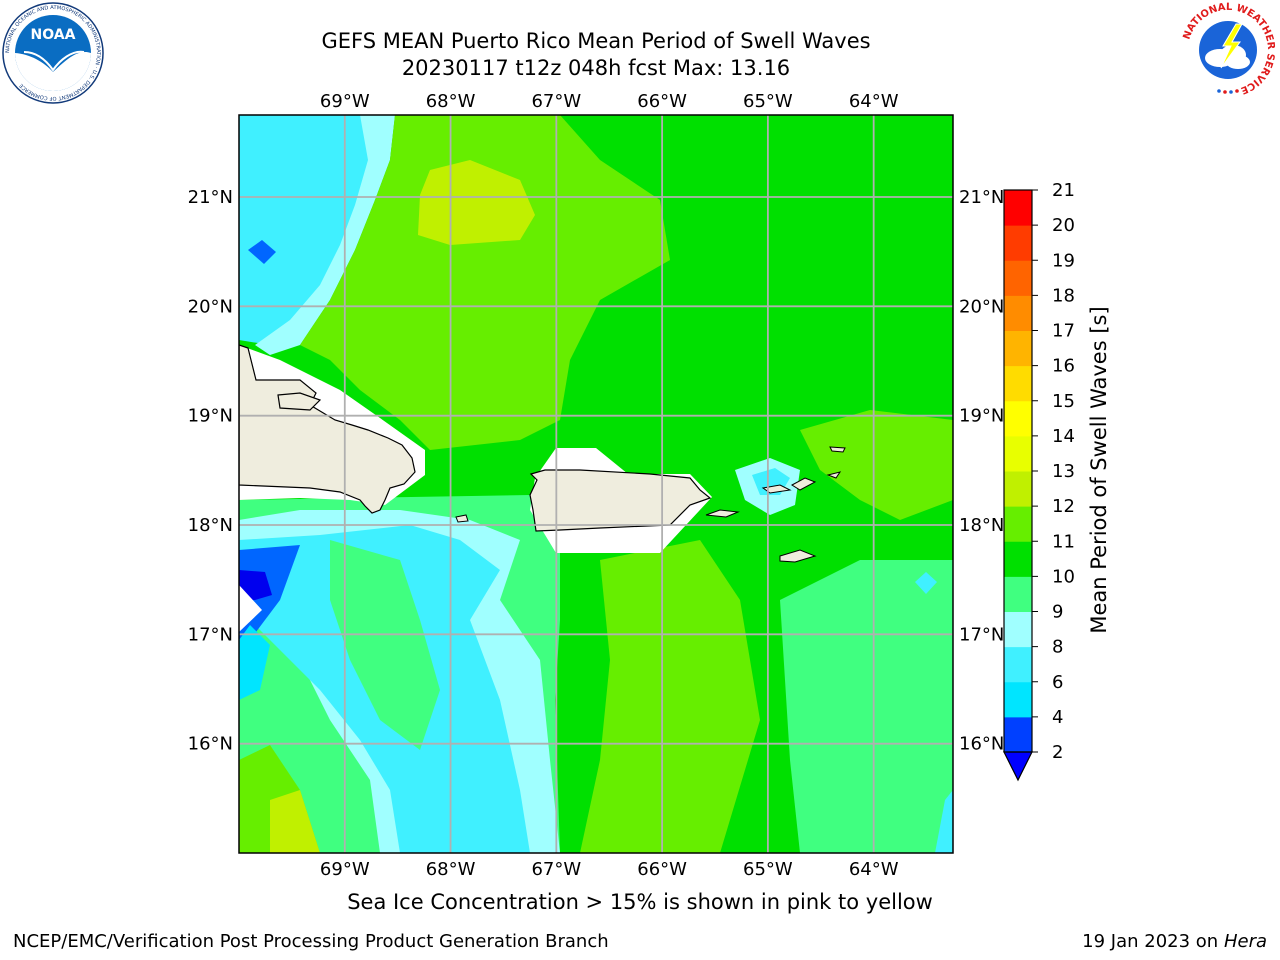 The width and height of the screenshot is (1280, 960). Describe the element at coordinates (981, 416) in the screenshot. I see `lat-tick-right: 19°N` at that location.